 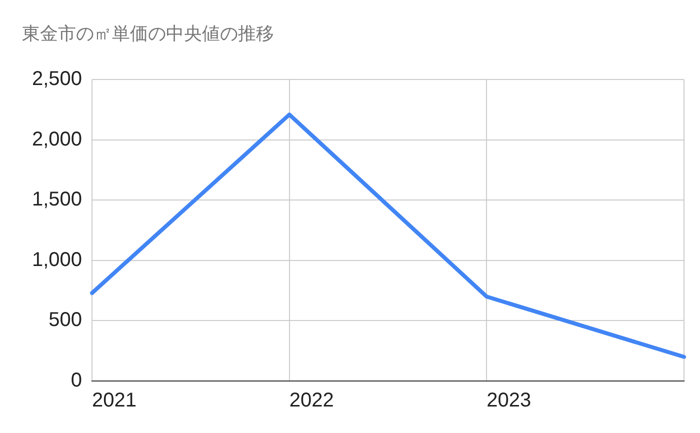 I want to click on y-tick-label: 2,000, so click(x=57, y=139).